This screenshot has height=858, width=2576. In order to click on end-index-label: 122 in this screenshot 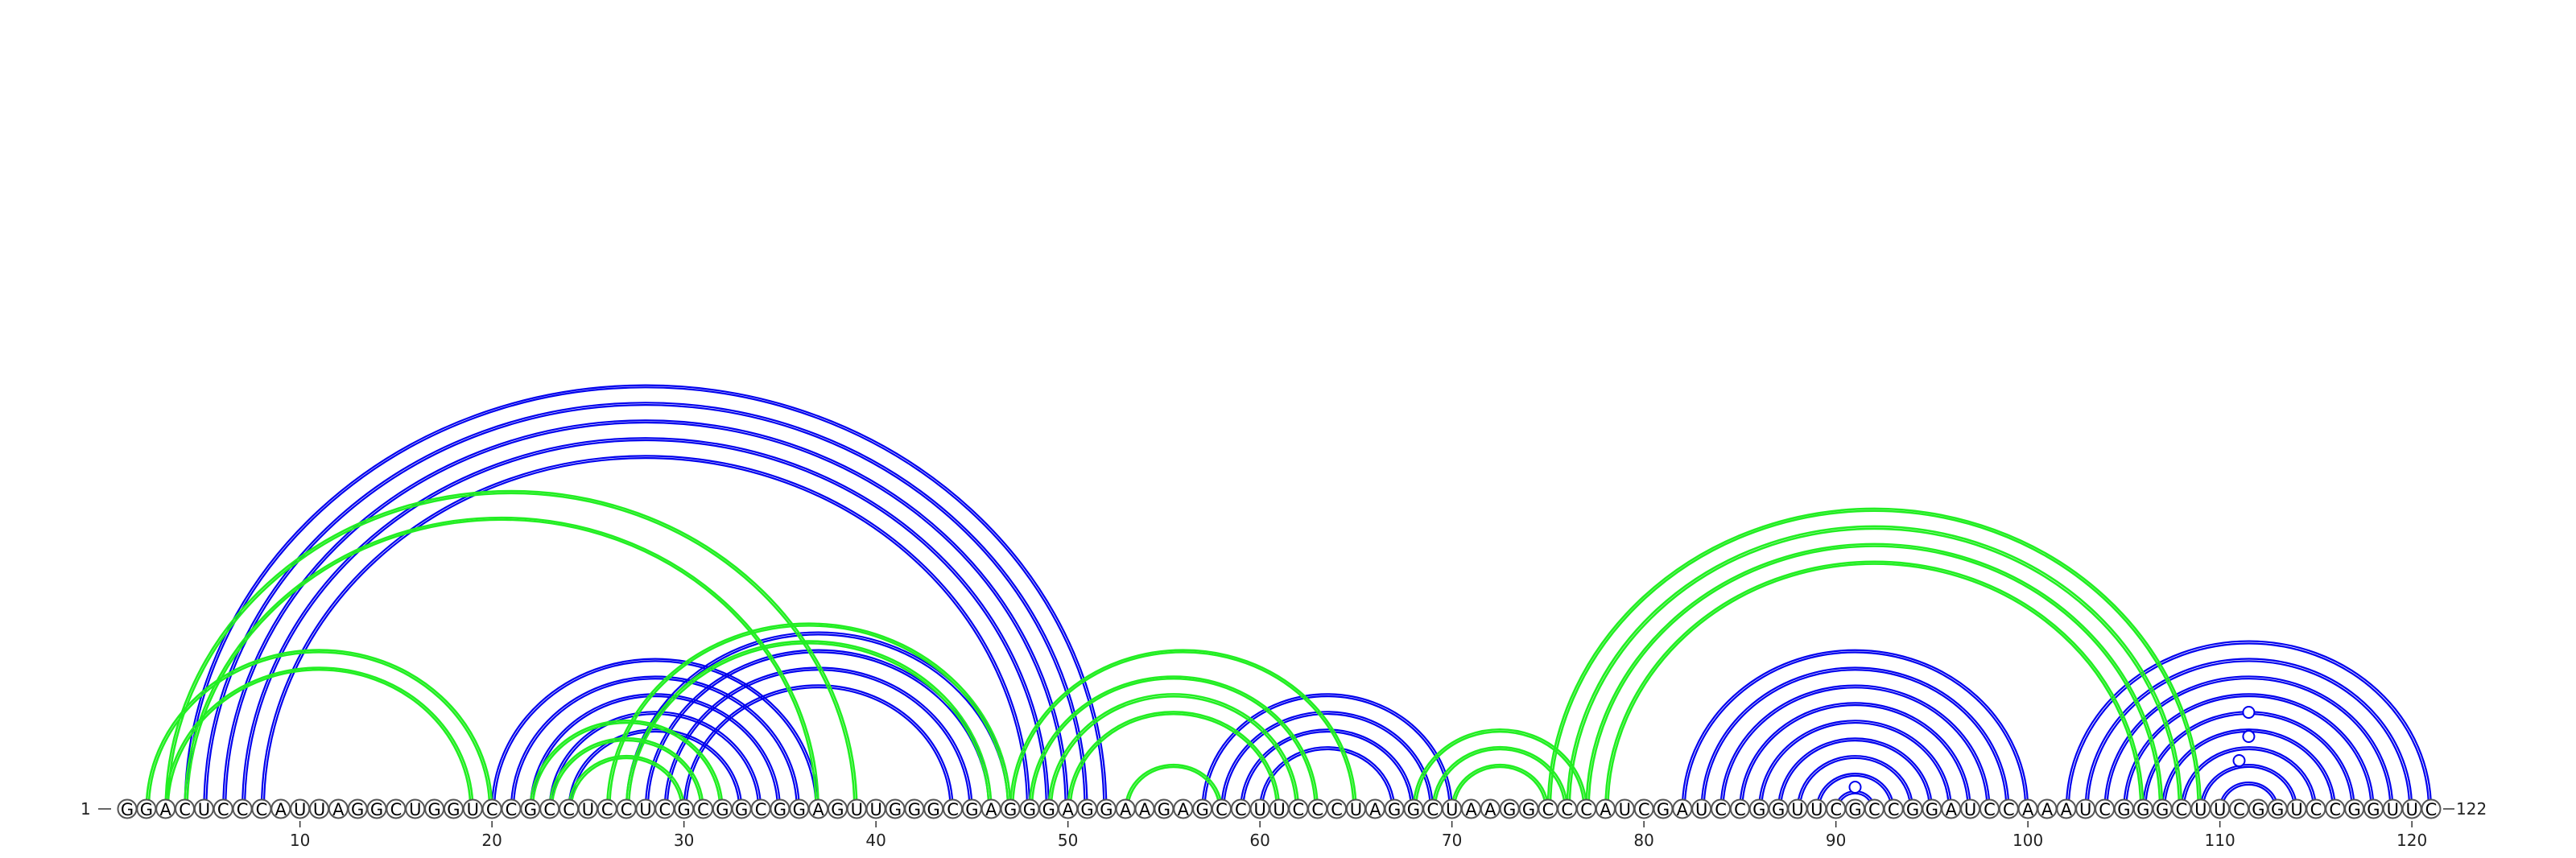, I will do `click(2471, 809)`.